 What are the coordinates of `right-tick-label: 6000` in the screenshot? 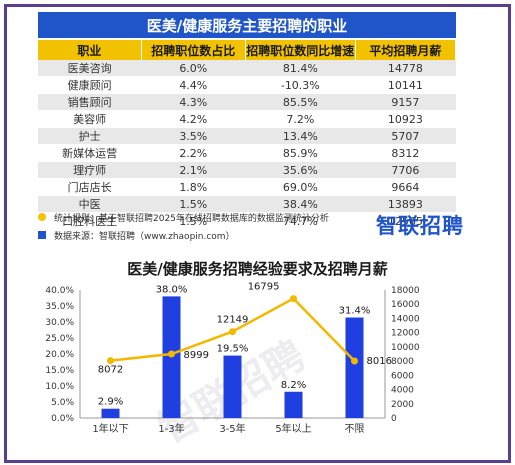 It's located at (402, 376).